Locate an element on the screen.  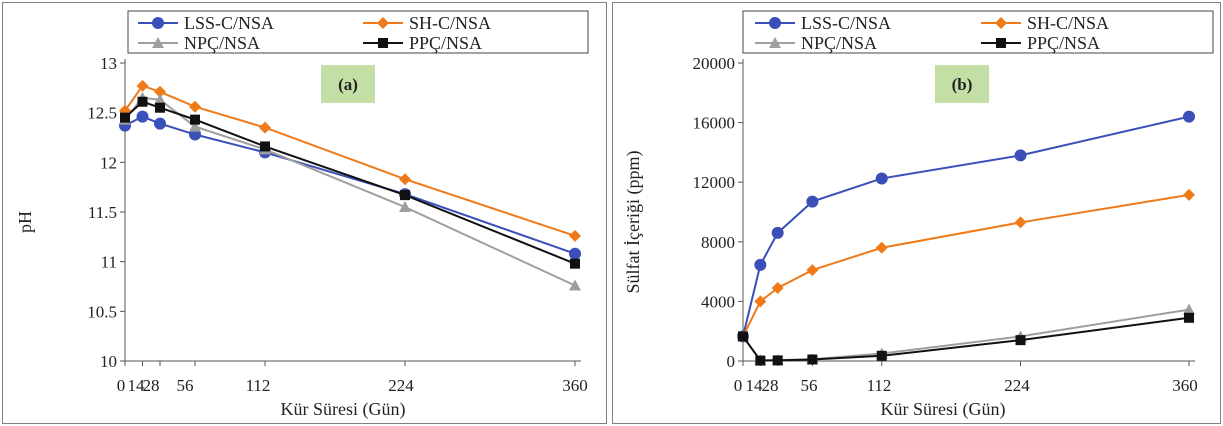
chart-b-legend-label-np-nsa: NPÇ/NSA is located at coordinates (839, 43).